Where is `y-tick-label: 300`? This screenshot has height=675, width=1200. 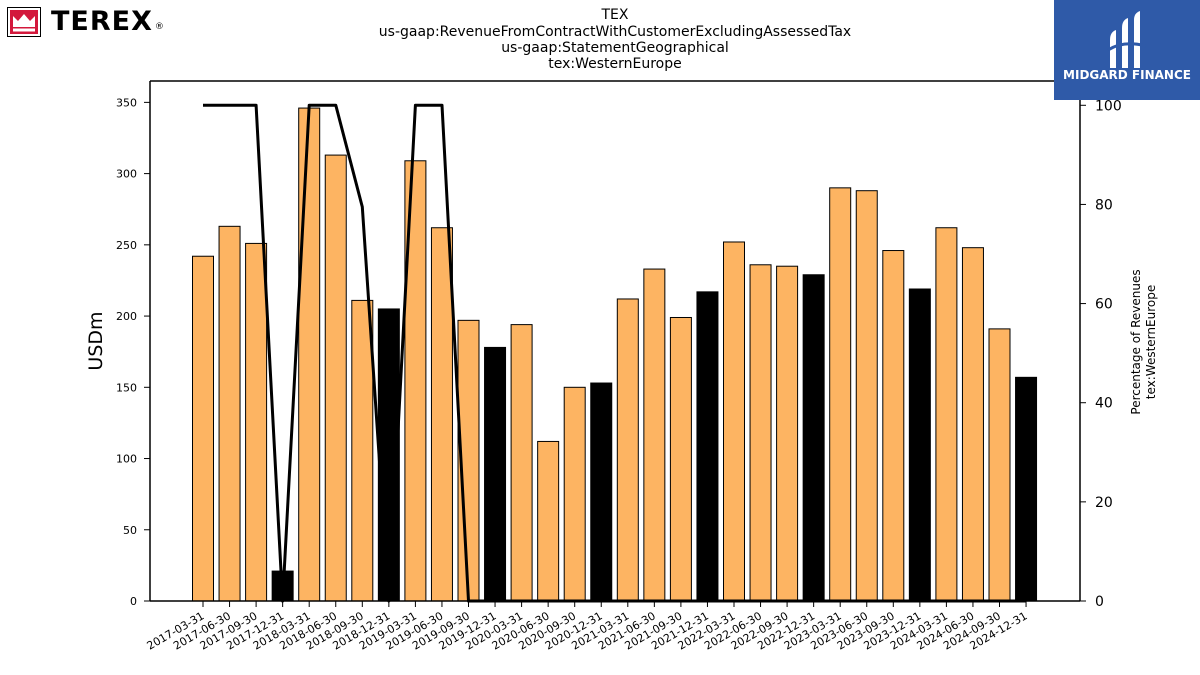 y-tick-label: 300 is located at coordinates (126, 174).